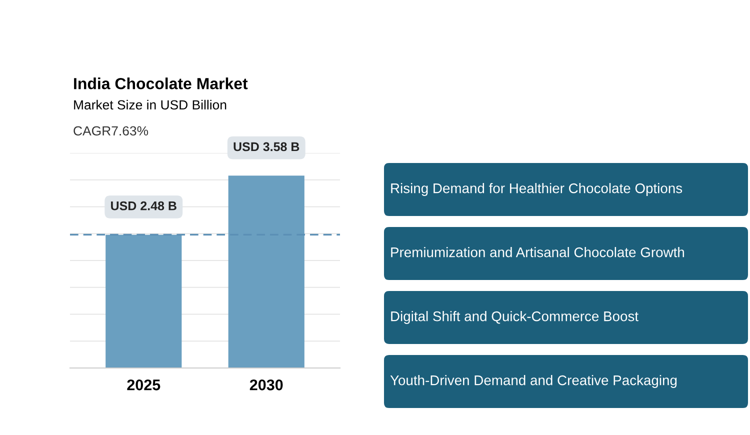  Describe the element at coordinates (143, 385) in the screenshot. I see `x-tick-label: 2025` at that location.